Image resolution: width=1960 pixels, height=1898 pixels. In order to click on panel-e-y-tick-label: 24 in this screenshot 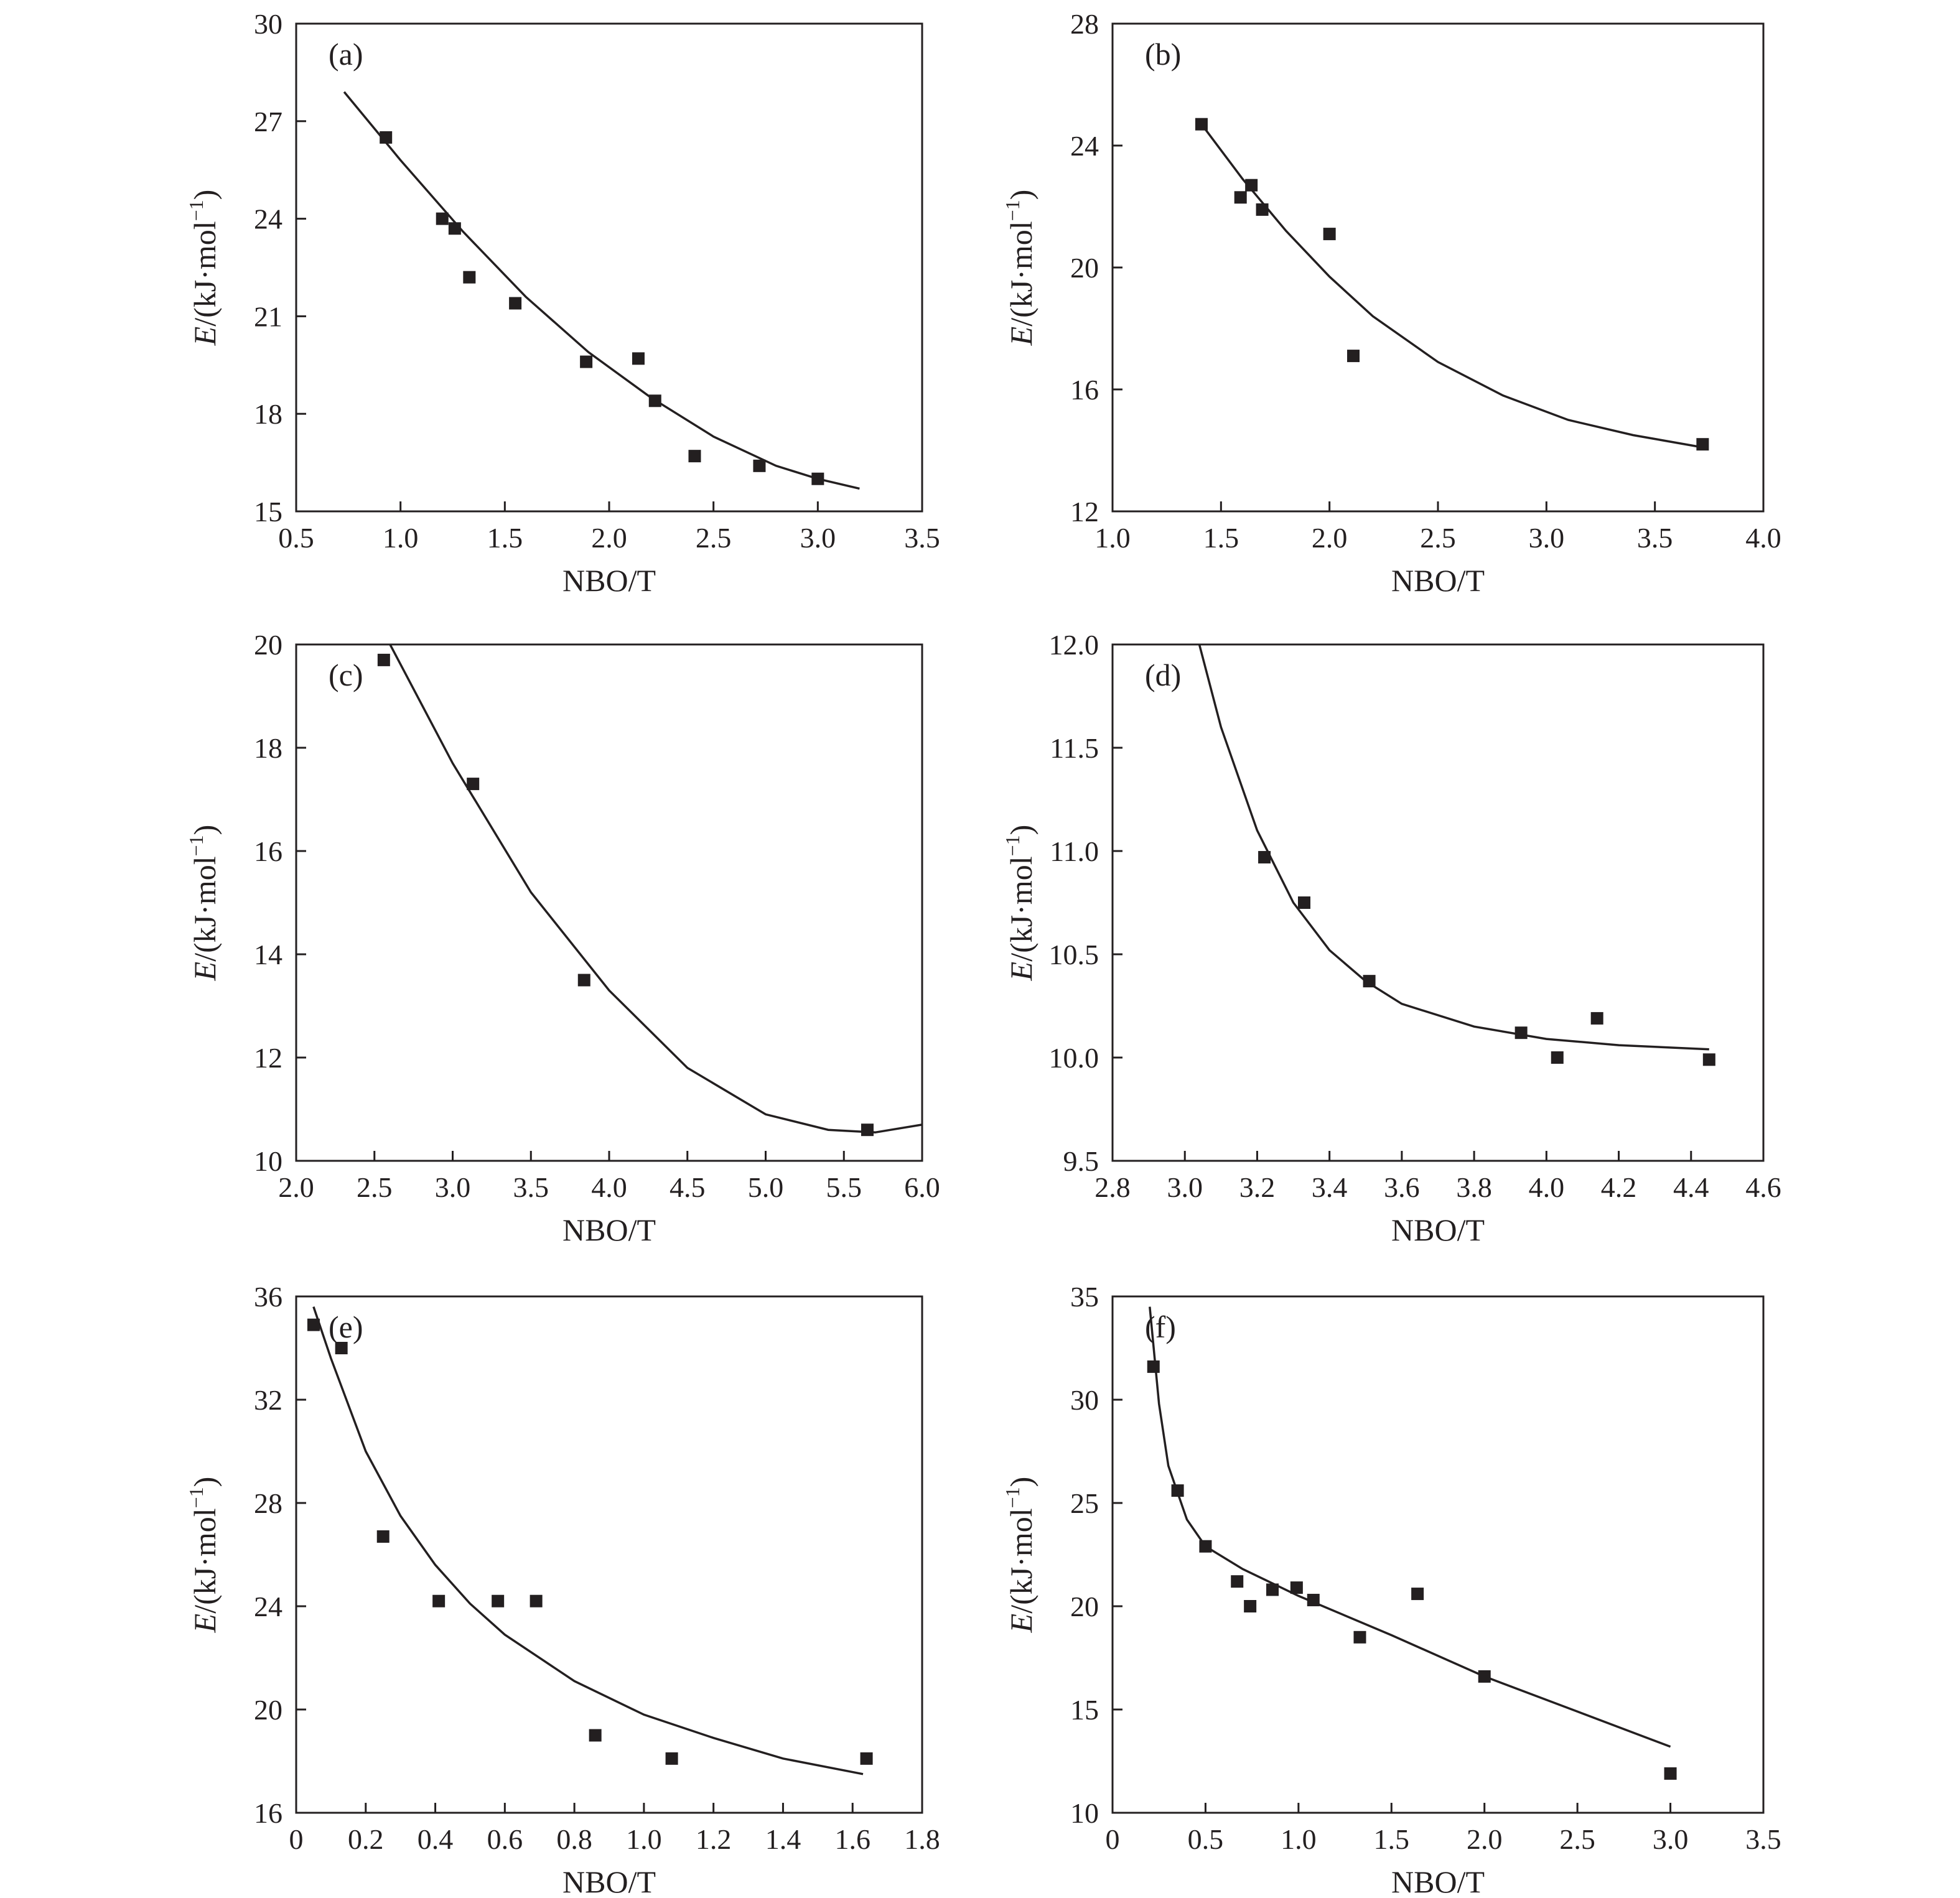, I will do `click(268, 1606)`.